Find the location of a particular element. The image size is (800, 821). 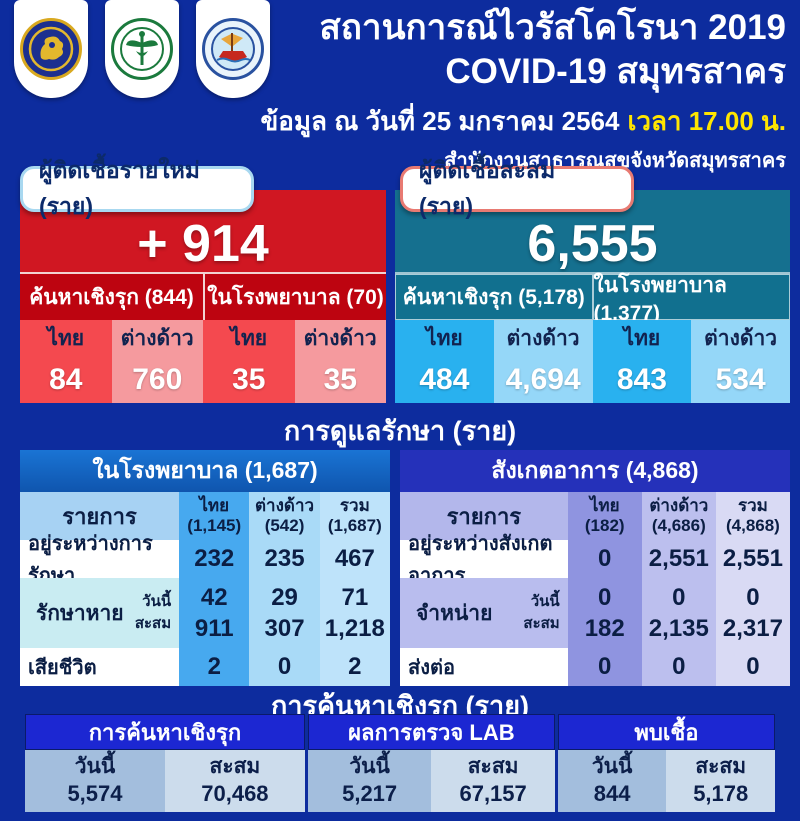

cumulative-nationality-labels: ไทย ต่างด้าว ไทย ต่างด้าว is located at coordinates (592, 338).